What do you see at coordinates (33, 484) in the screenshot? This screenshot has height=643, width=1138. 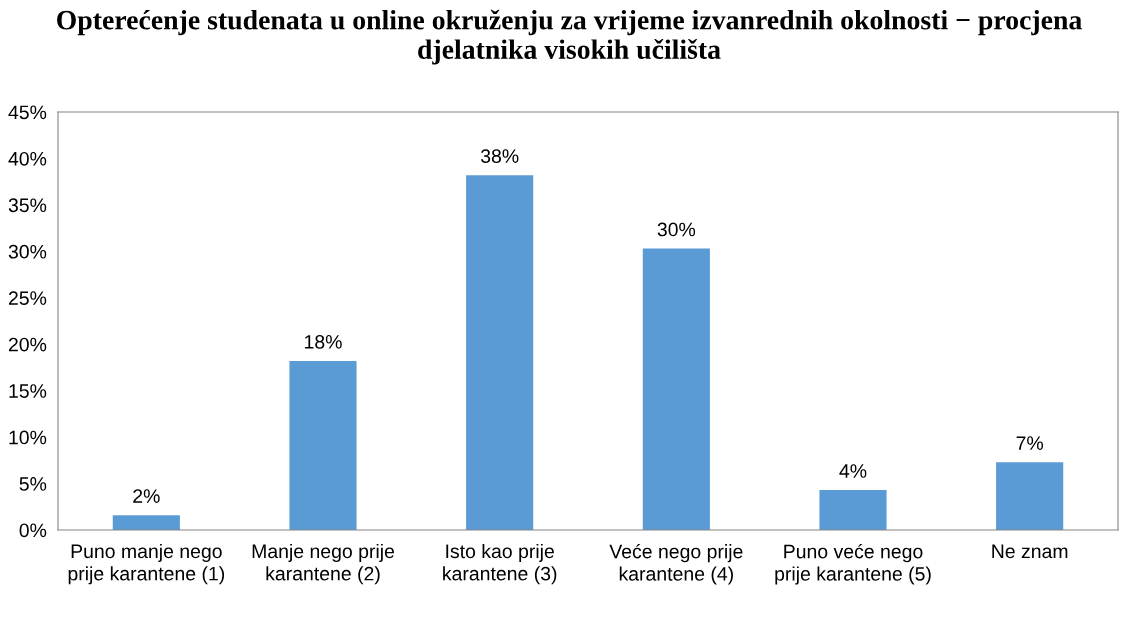 I see `y-tick-label: 5%` at bounding box center [33, 484].